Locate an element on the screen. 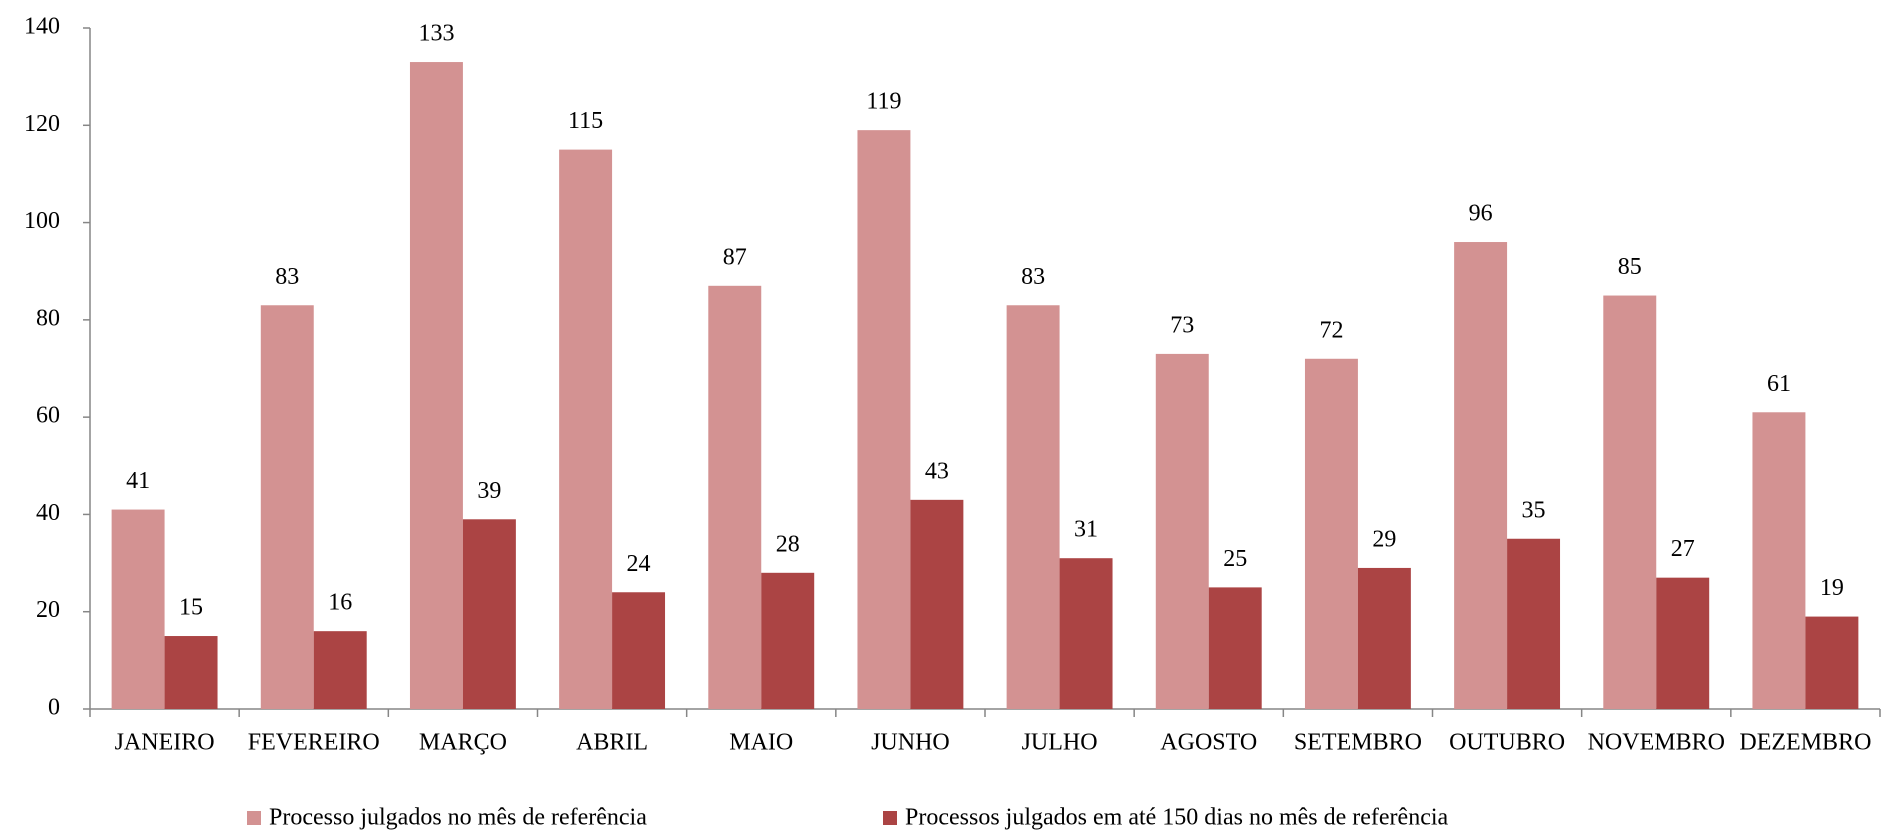 Image resolution: width=1881 pixels, height=832 pixels. legend-label: Processo julgados no mês de referência is located at coordinates (458, 818).